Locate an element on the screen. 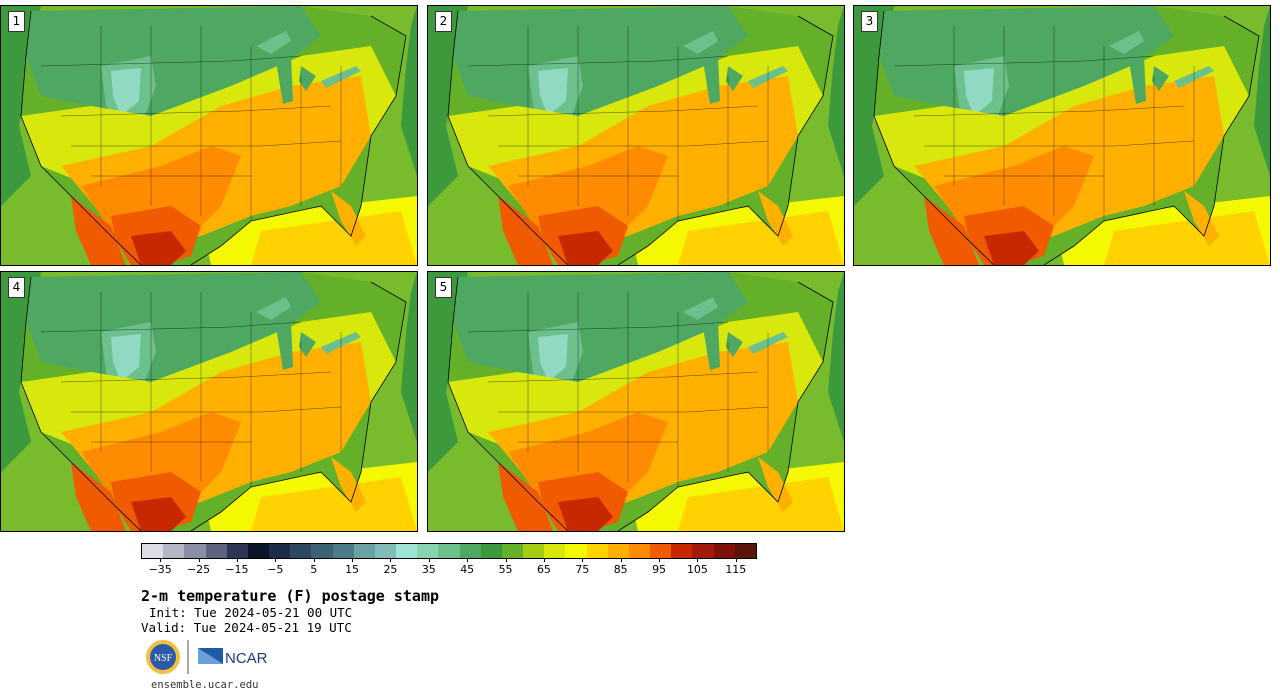 The height and width of the screenshot is (696, 1280). svg-text: NCAR is located at coordinates (246, 658).